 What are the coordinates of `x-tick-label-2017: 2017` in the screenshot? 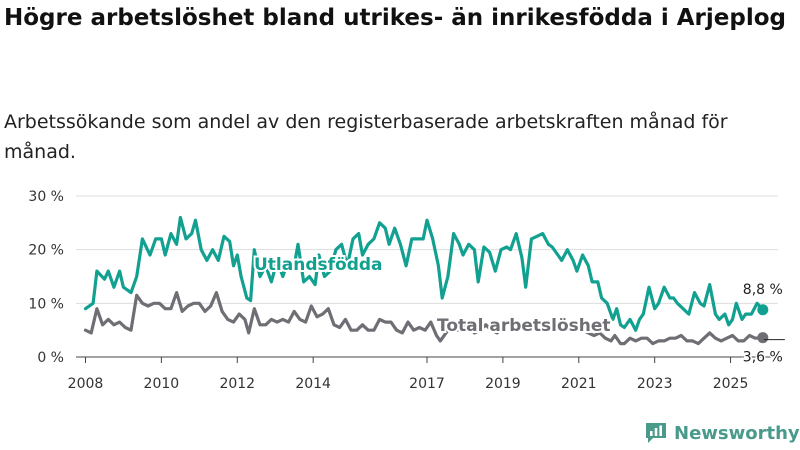 It's located at (427, 384).